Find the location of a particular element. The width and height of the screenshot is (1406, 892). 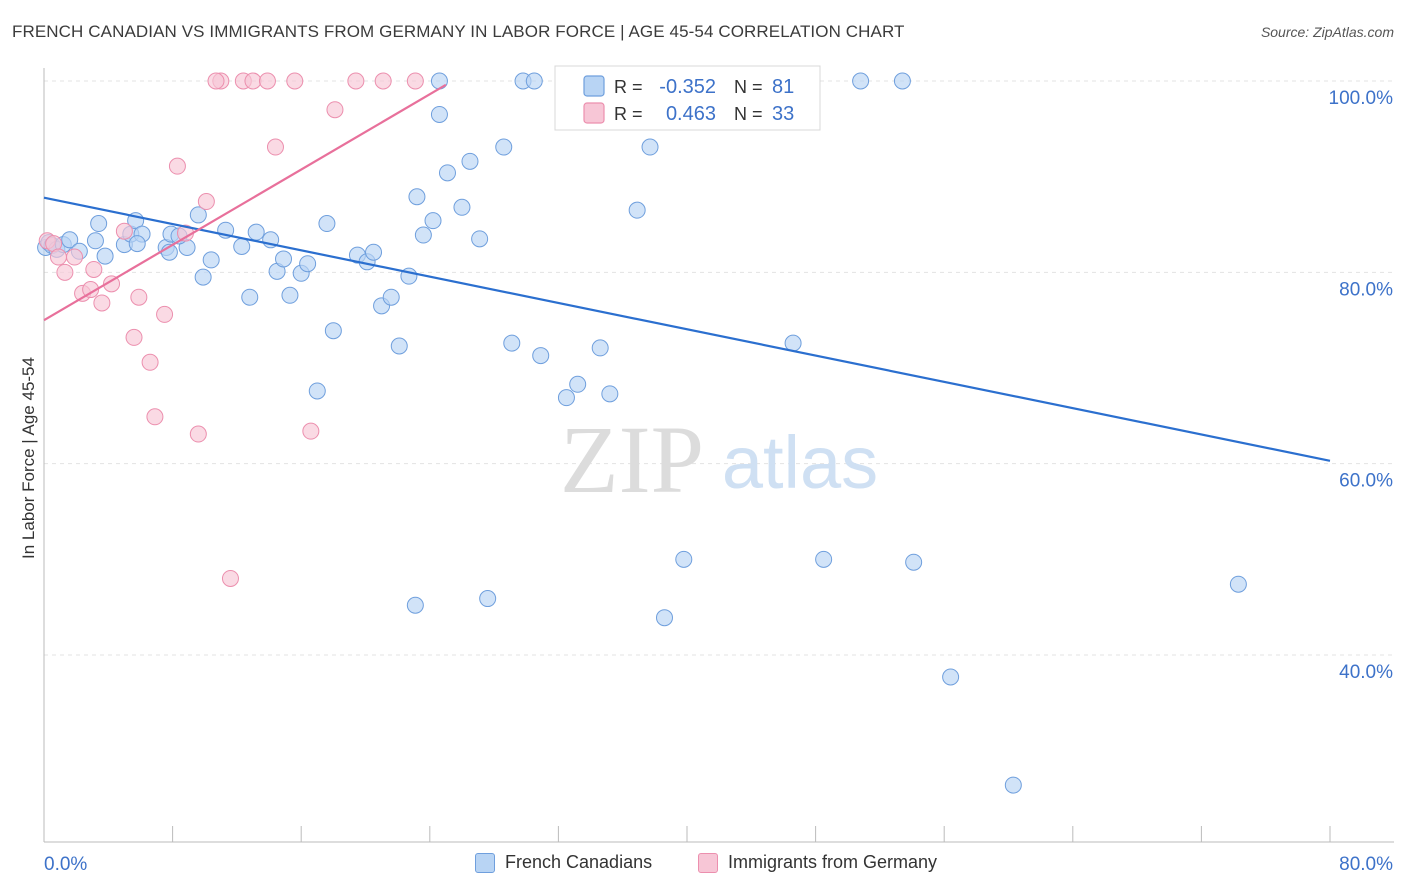

stats-n-label-1: N = is located at coordinates (748, 87).